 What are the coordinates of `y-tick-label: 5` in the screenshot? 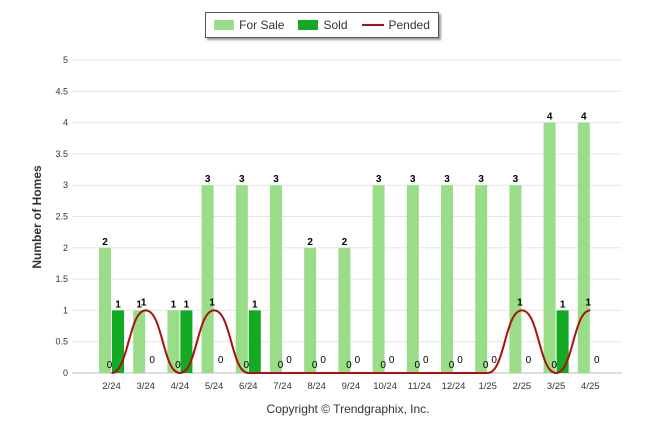 It's located at (65, 60).